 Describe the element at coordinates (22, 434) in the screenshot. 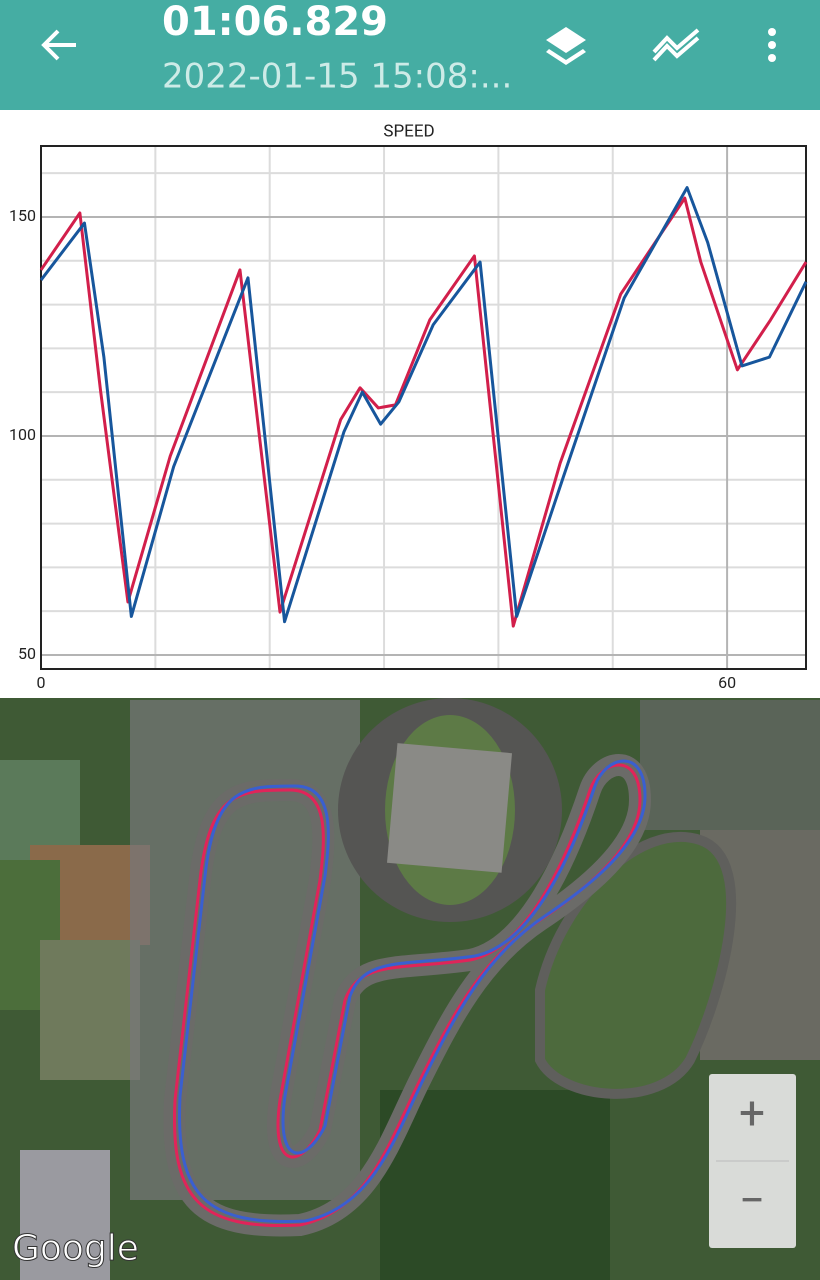

I see `y-tick-label: 100` at that location.